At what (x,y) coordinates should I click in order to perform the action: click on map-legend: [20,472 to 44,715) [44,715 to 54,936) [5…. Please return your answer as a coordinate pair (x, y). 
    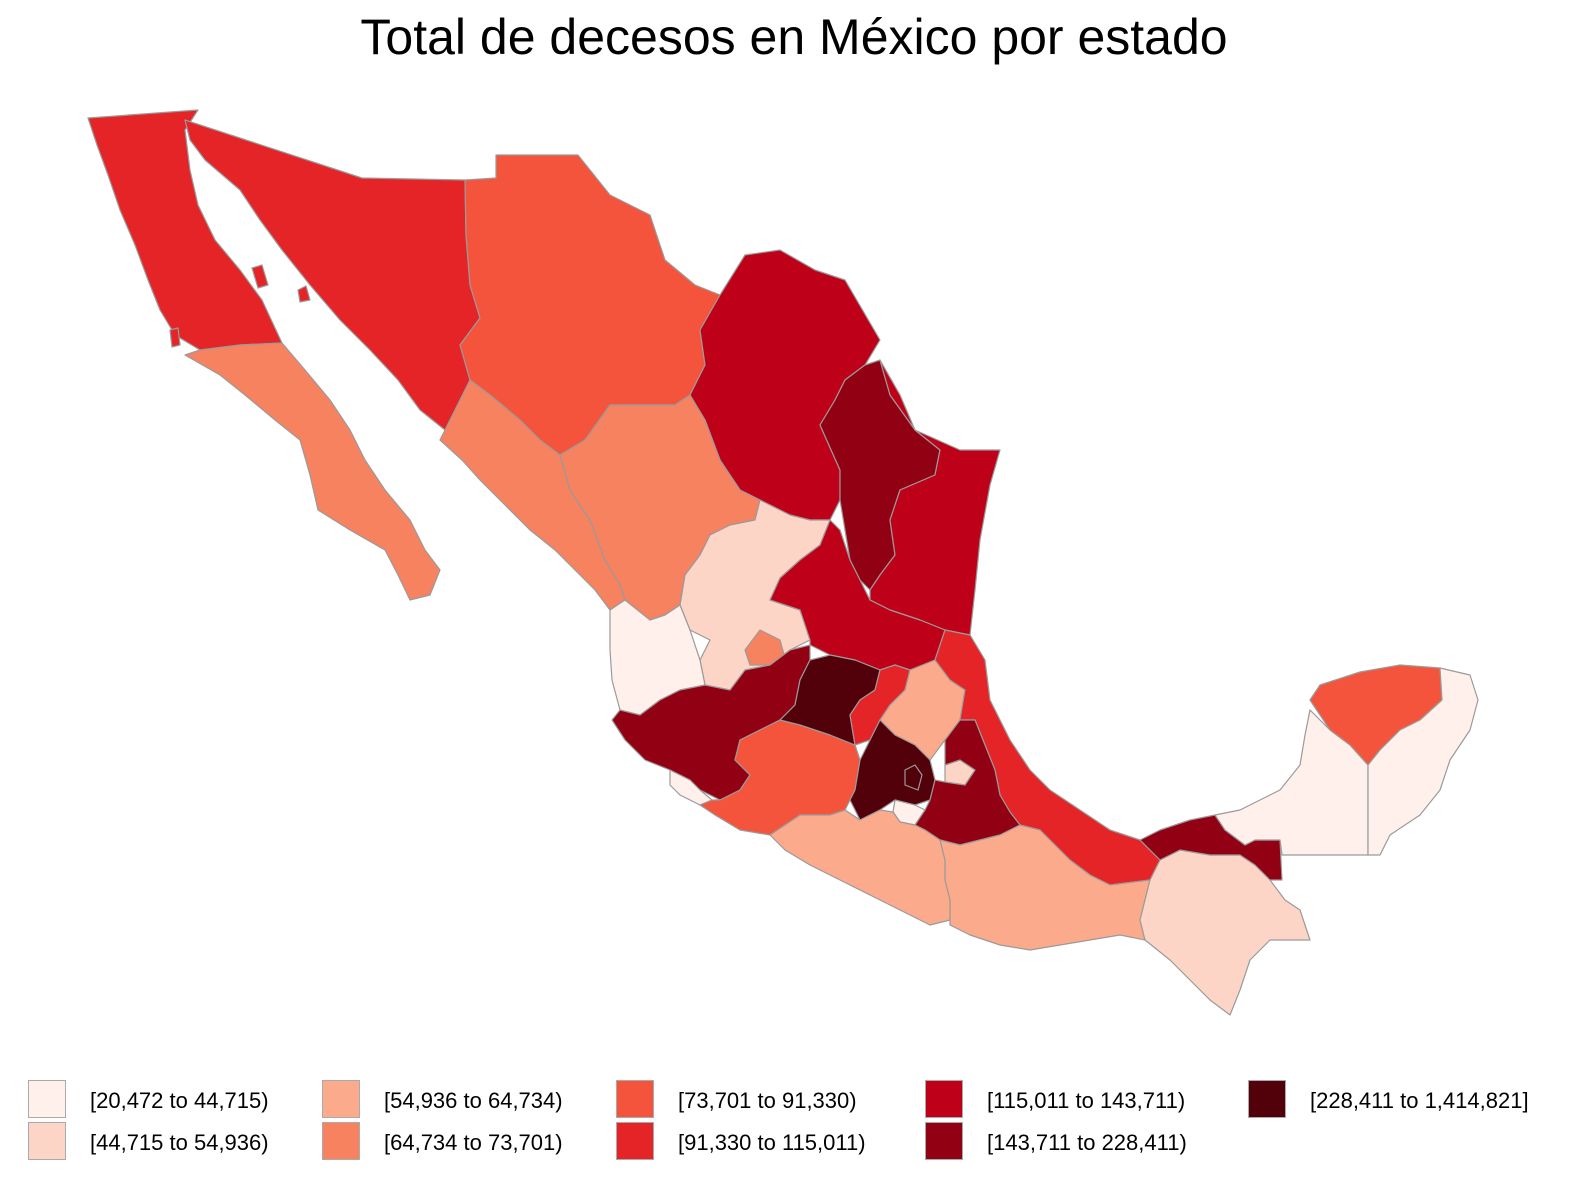
    Looking at the image, I should click on (808, 1126).